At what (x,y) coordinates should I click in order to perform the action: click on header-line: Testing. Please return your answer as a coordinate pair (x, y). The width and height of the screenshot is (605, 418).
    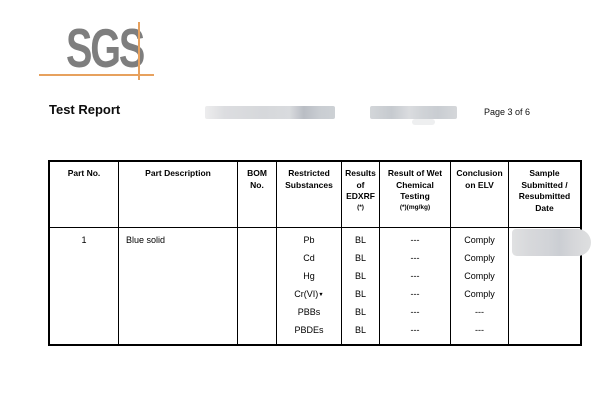
    Looking at the image, I should click on (415, 196).